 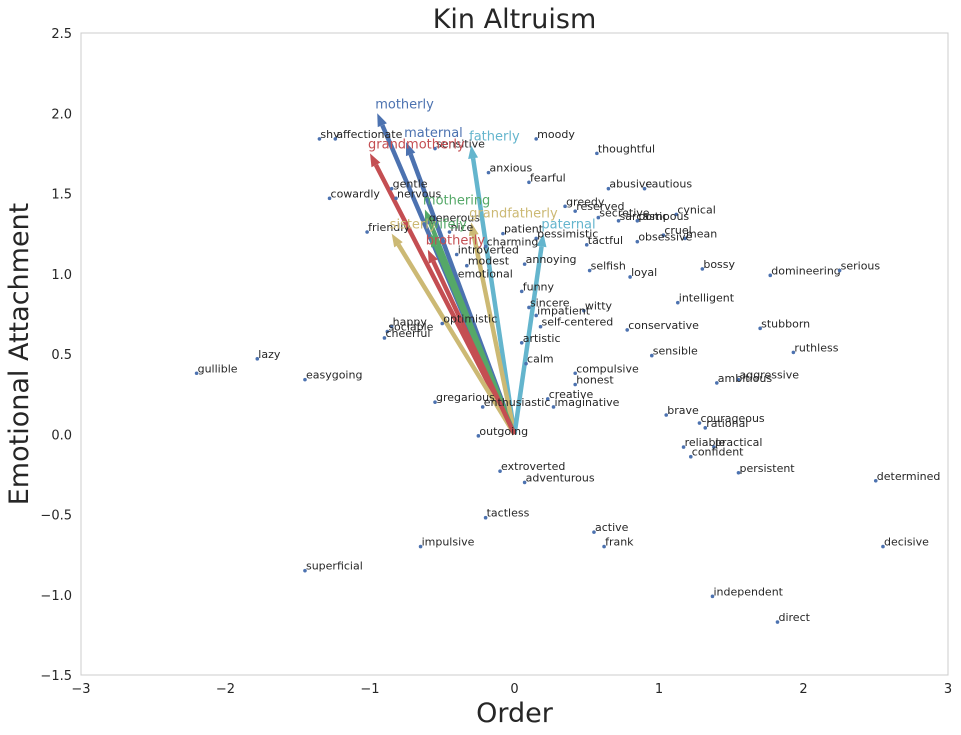 What do you see at coordinates (489, 261) in the screenshot?
I see `point-label: modest` at bounding box center [489, 261].